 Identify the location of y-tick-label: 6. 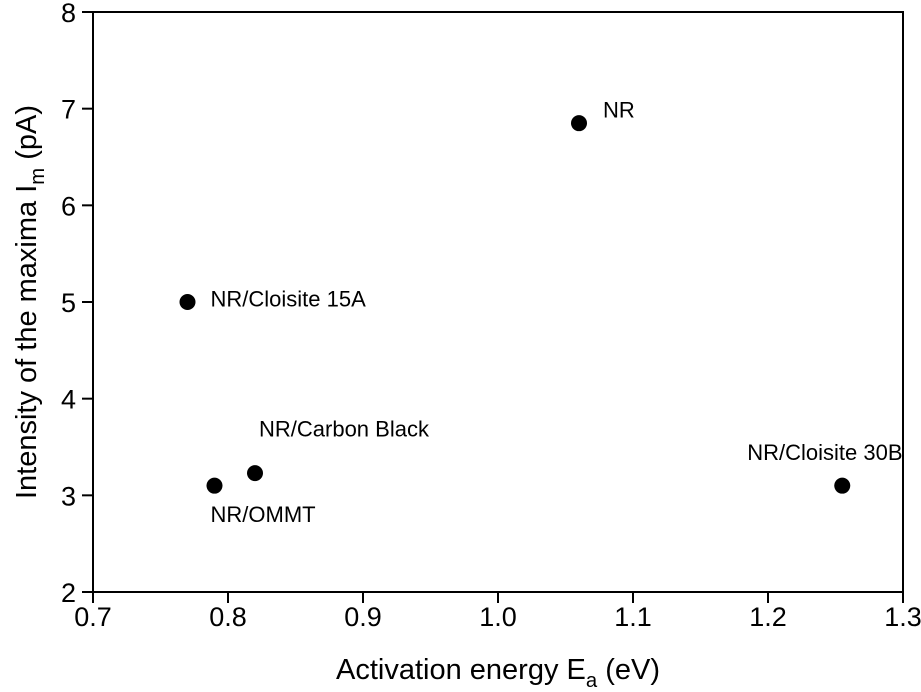
(68, 206).